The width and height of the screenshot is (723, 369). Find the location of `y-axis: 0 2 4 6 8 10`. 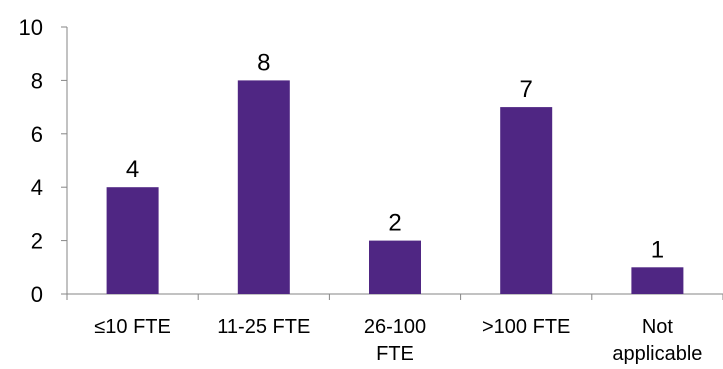

y-axis: 0 2 4 6 8 10 is located at coordinates (43, 161).